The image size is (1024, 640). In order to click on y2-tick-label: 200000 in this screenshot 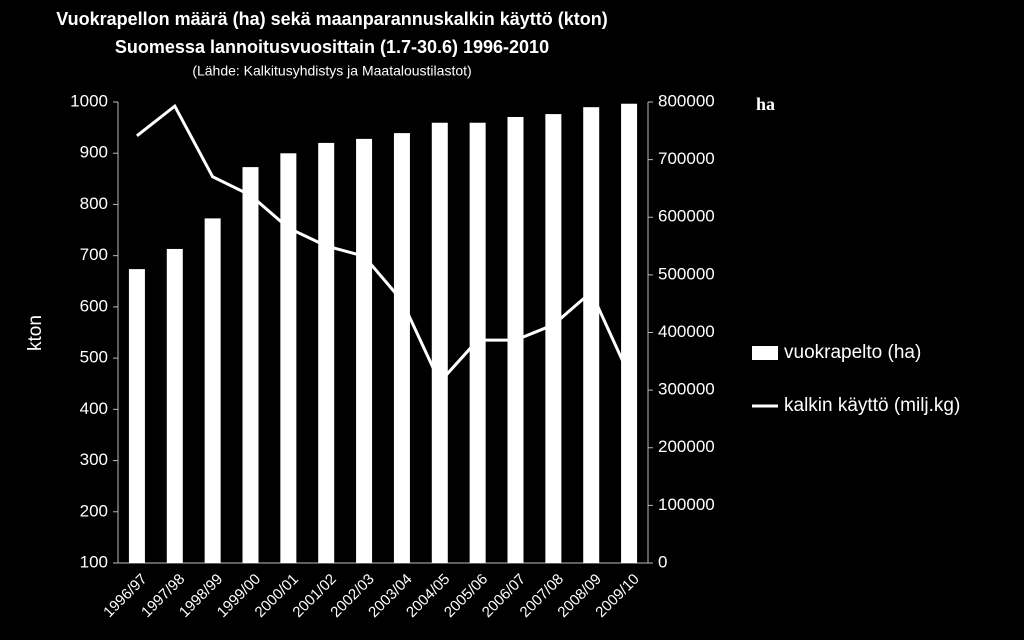, I will do `click(686, 446)`.